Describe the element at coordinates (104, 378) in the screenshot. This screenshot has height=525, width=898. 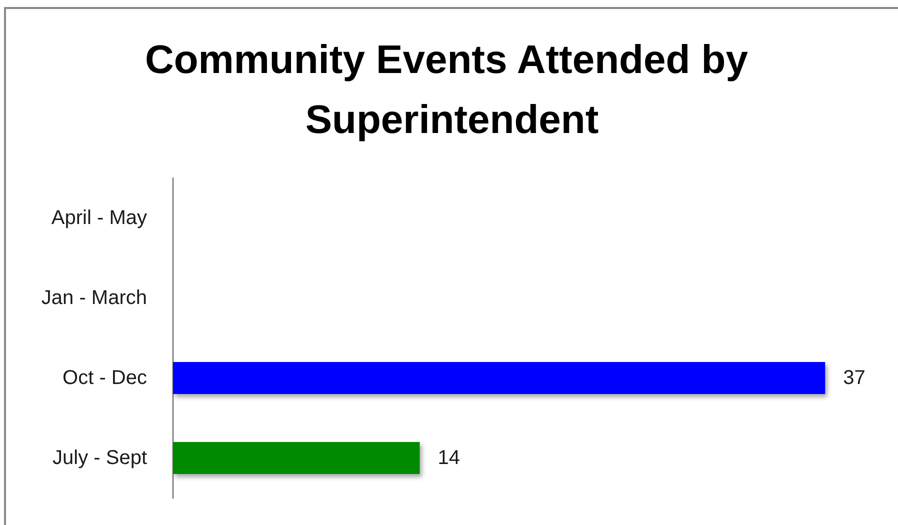
I see `y-tick-label: Oct - Dec` at that location.